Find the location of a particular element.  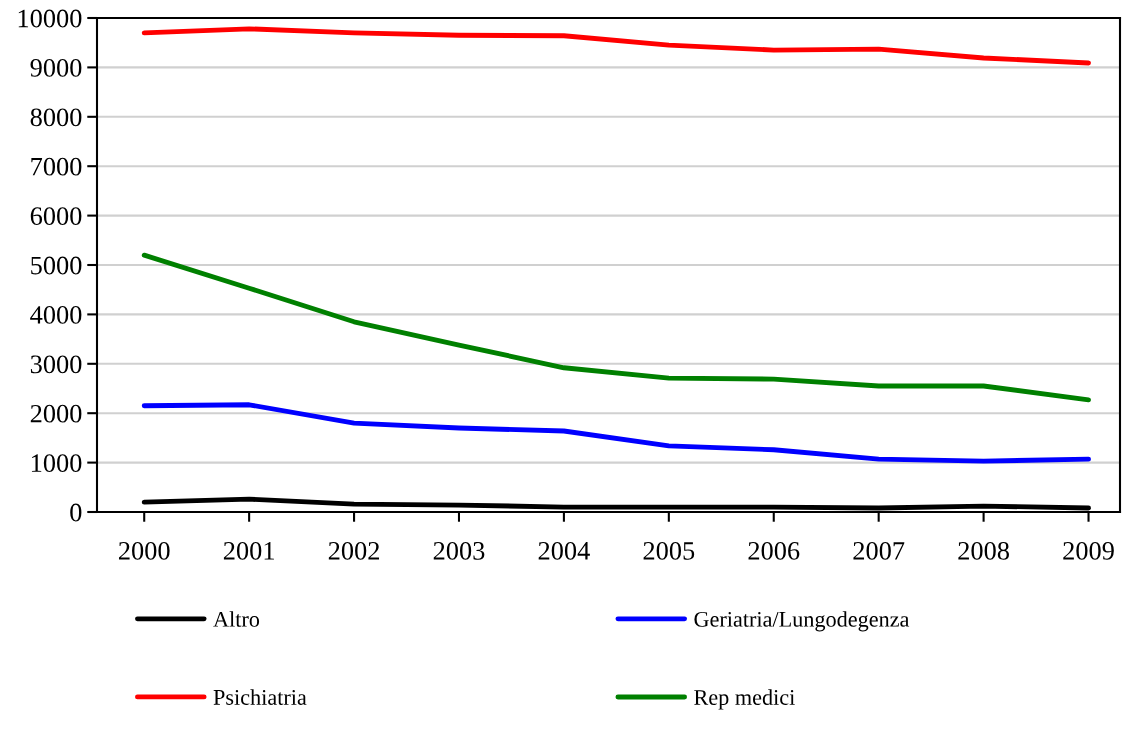

y-tick-label: 7000 is located at coordinates (56, 166).